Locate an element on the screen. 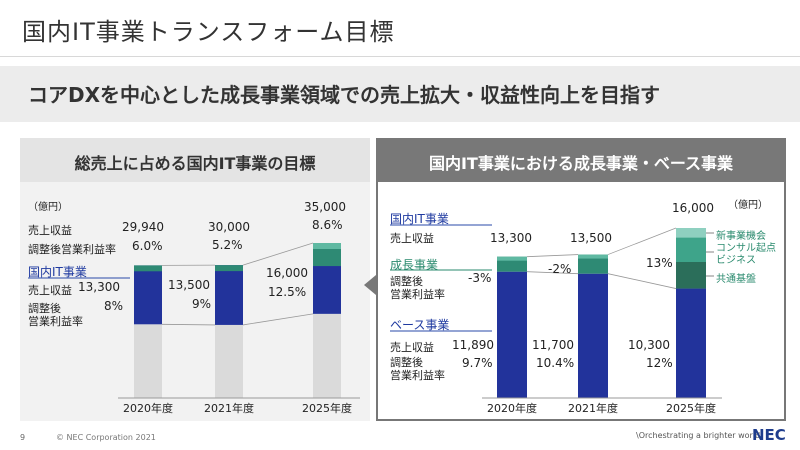 This screenshot has height=450, width=800. right-base-revenue: 売上収益 is located at coordinates (412, 347).